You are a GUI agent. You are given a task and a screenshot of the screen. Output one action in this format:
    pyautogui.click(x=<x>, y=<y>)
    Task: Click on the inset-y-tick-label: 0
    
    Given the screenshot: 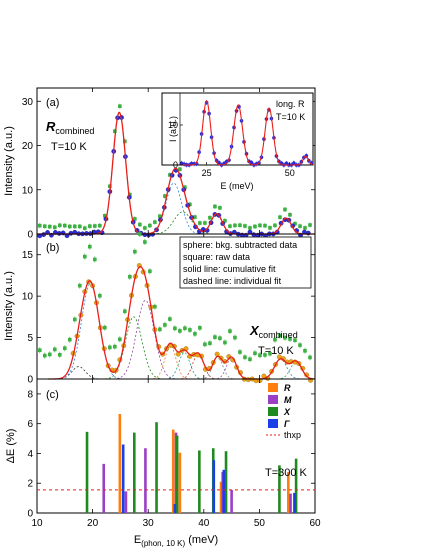 What is the action you would take?
    pyautogui.click(x=175, y=165)
    